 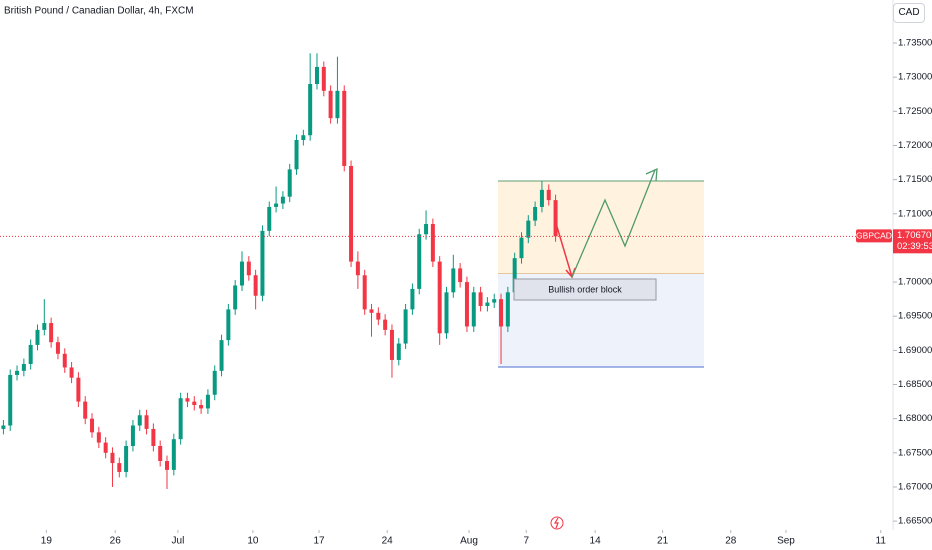 I want to click on x-tick-label: 17, so click(x=319, y=541).